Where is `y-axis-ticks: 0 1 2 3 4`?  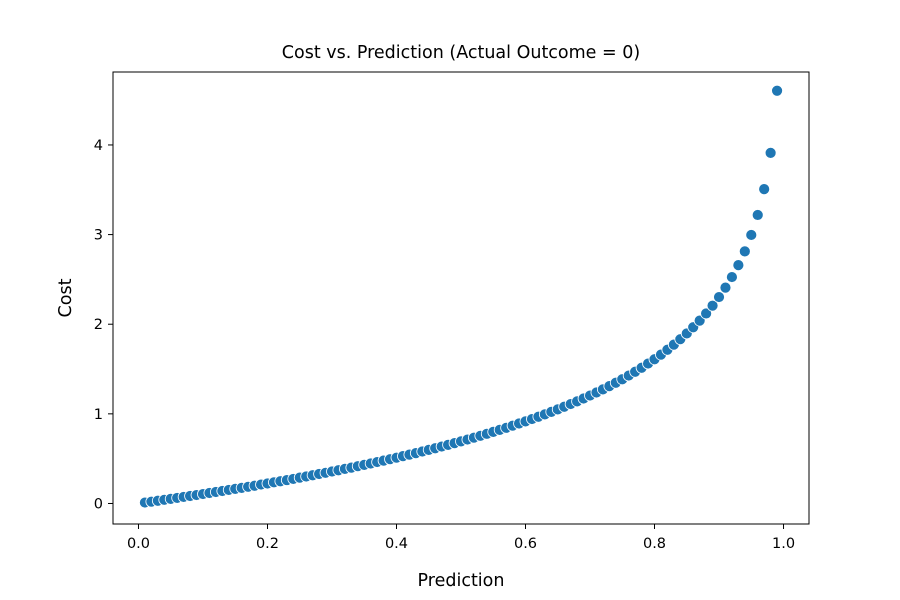 y-axis-ticks: 0 1 2 3 4 is located at coordinates (103, 325).